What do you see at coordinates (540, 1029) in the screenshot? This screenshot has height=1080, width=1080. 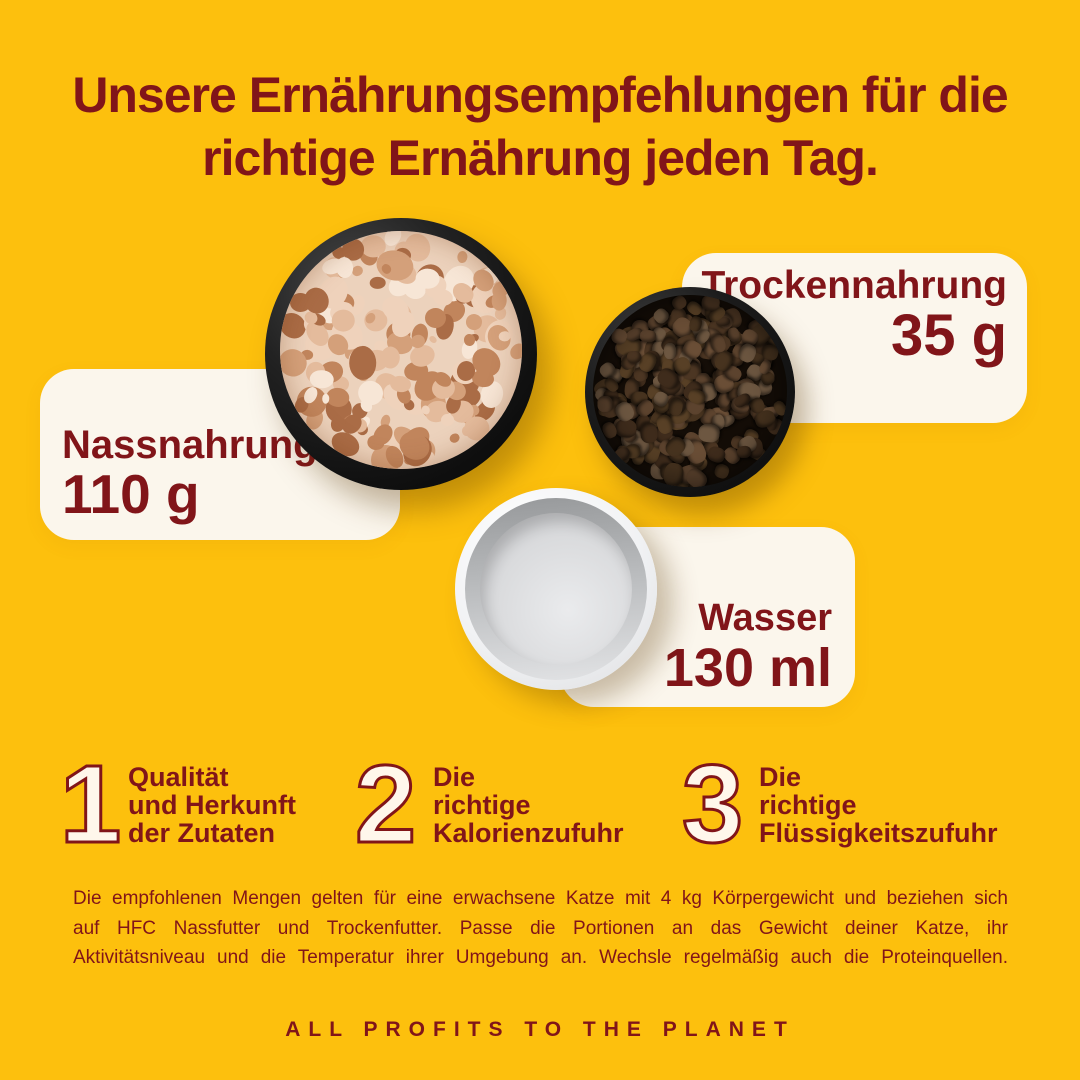 I see `footer-tagline: ALL PROFITS TO THE PLANET` at bounding box center [540, 1029].